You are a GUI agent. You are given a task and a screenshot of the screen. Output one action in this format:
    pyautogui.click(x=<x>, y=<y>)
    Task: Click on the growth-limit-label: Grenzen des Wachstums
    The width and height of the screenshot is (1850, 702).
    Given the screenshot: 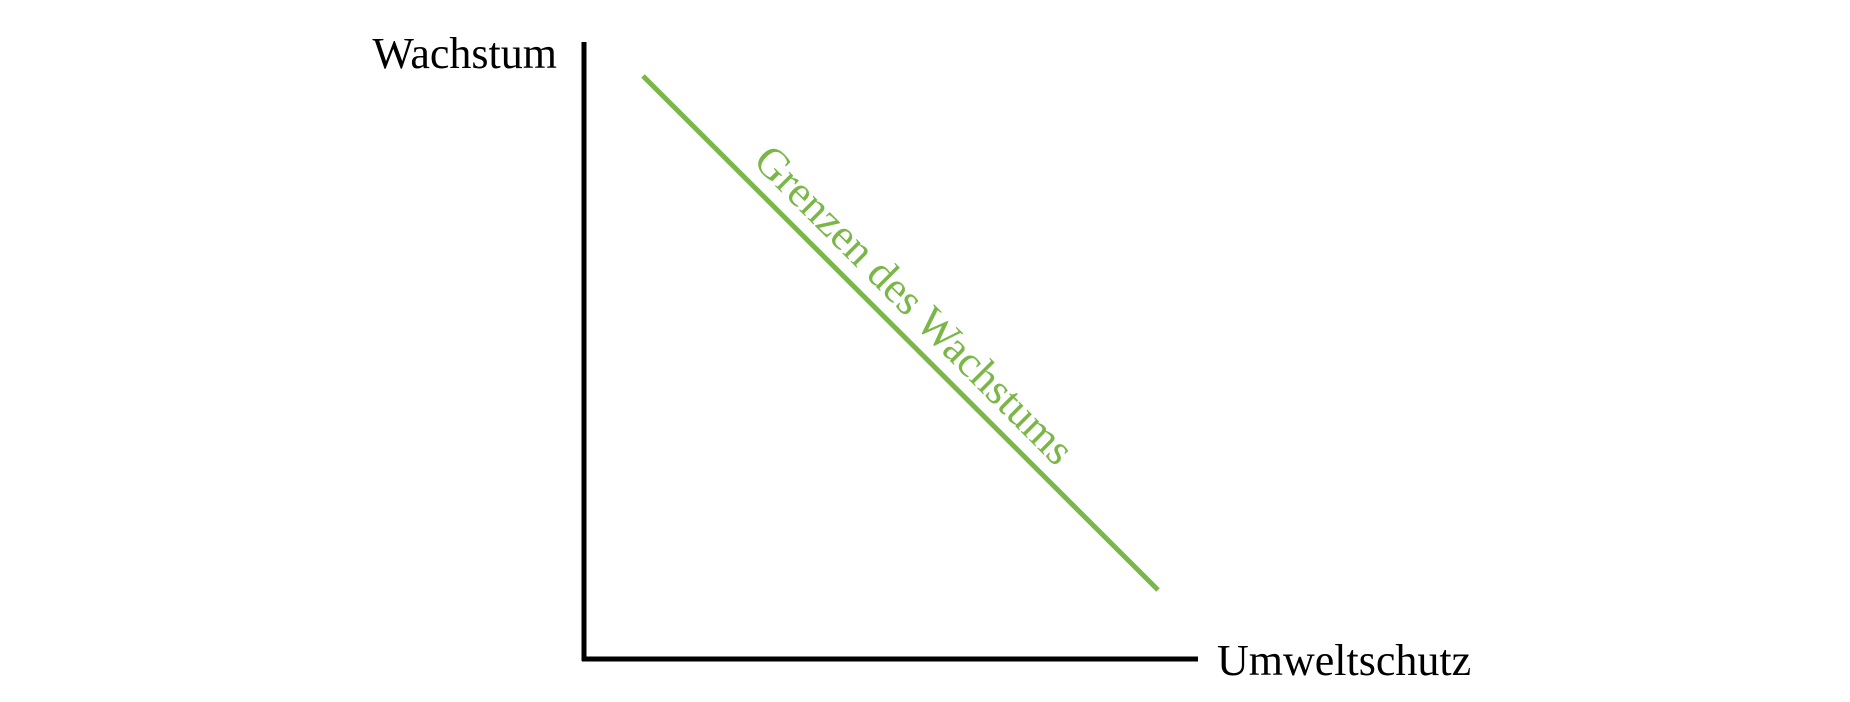 What is the action you would take?
    pyautogui.click(x=914, y=304)
    